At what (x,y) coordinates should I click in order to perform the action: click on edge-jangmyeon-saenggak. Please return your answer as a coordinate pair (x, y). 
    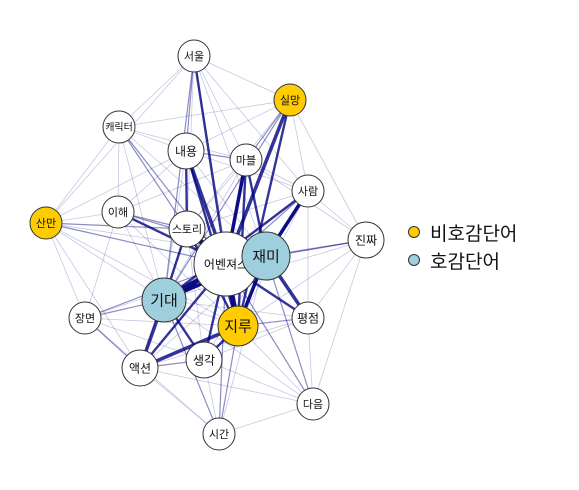
    Looking at the image, I should click on (144, 339).